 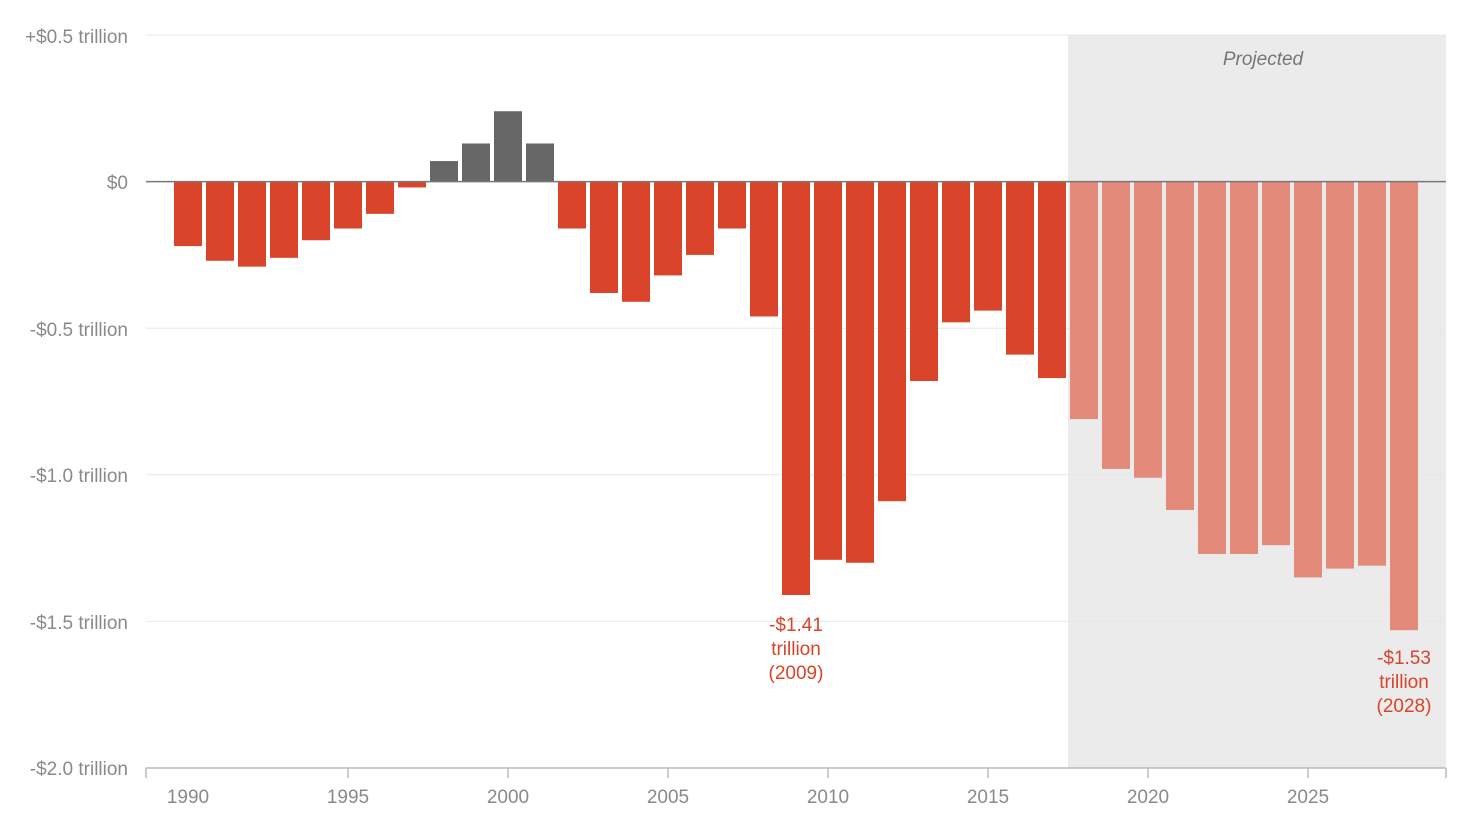 What do you see at coordinates (700, 218) in the screenshot?
I see `bar-2006` at bounding box center [700, 218].